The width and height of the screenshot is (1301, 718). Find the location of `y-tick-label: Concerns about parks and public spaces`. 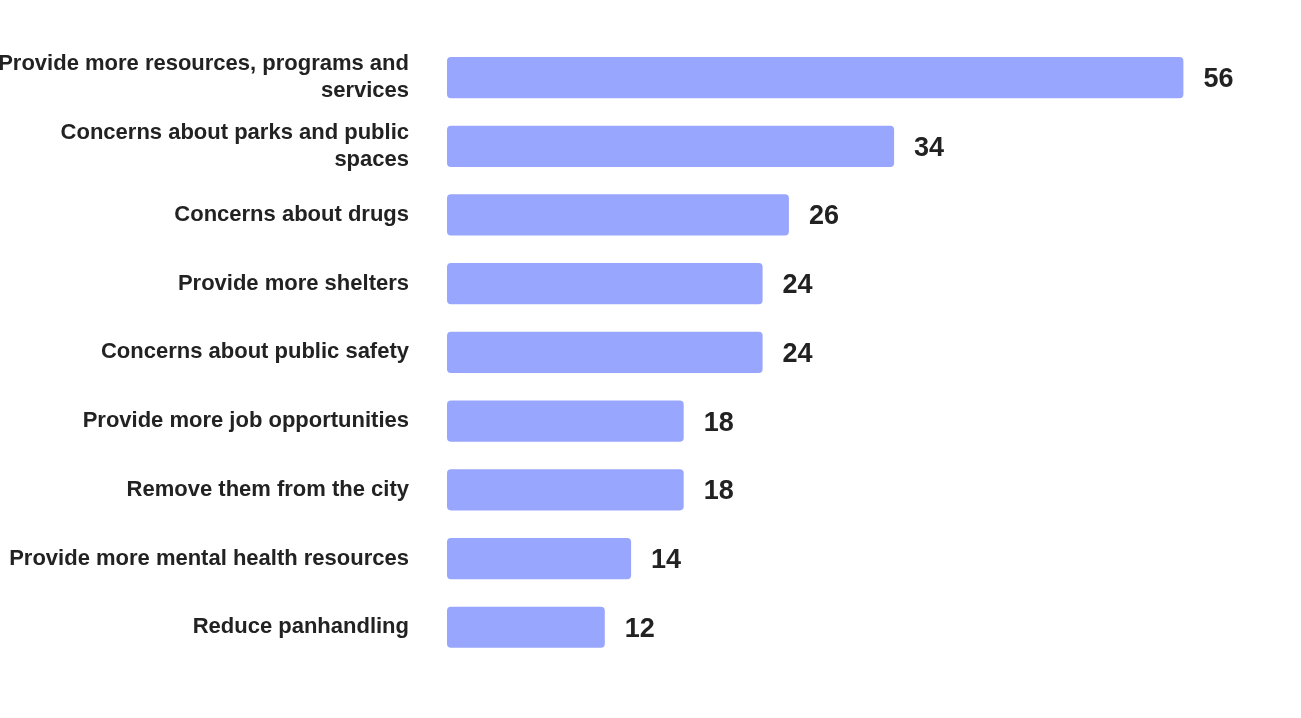

y-tick-label: Concerns about parks and public spaces is located at coordinates (234, 145).